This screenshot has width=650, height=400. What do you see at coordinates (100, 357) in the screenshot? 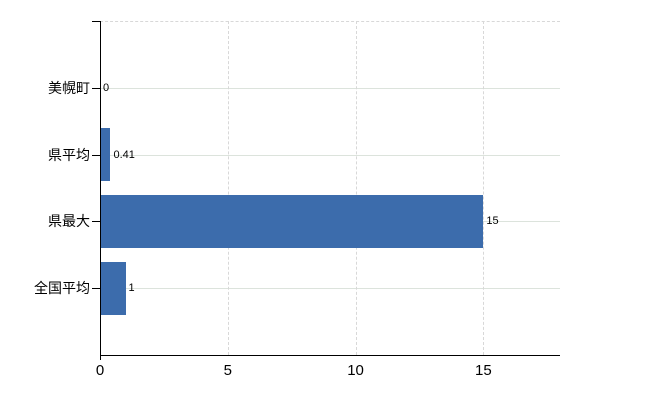
I see `x-origin-tick` at bounding box center [100, 357].